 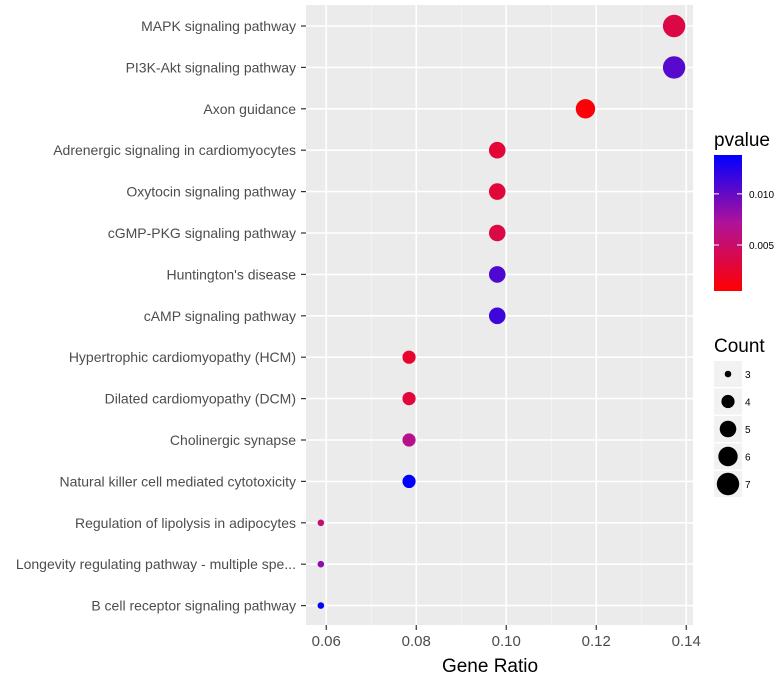 What do you see at coordinates (748, 375) in the screenshot?
I see `size-legend-label: 3` at bounding box center [748, 375].